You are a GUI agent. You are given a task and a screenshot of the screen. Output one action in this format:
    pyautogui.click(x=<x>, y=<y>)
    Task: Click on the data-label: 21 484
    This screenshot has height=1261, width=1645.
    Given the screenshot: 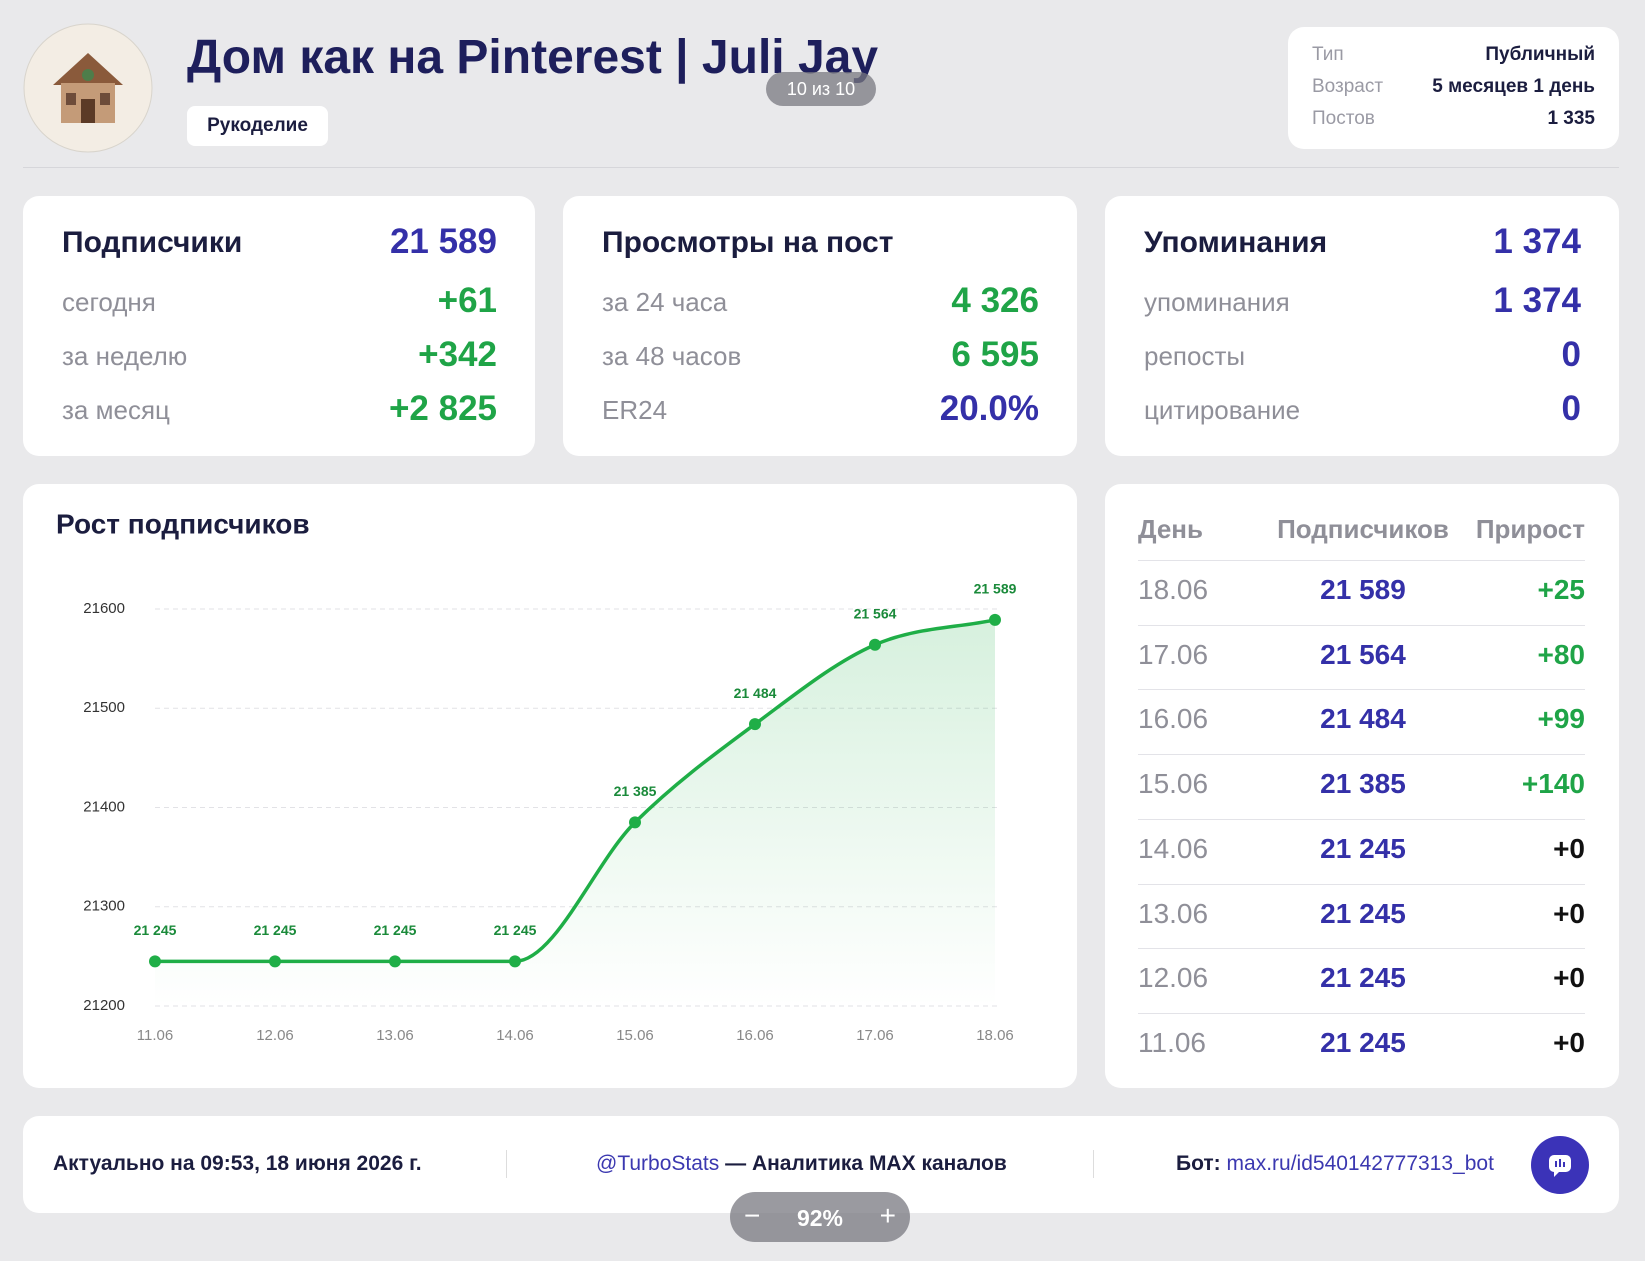 What is the action you would take?
    pyautogui.click(x=755, y=693)
    